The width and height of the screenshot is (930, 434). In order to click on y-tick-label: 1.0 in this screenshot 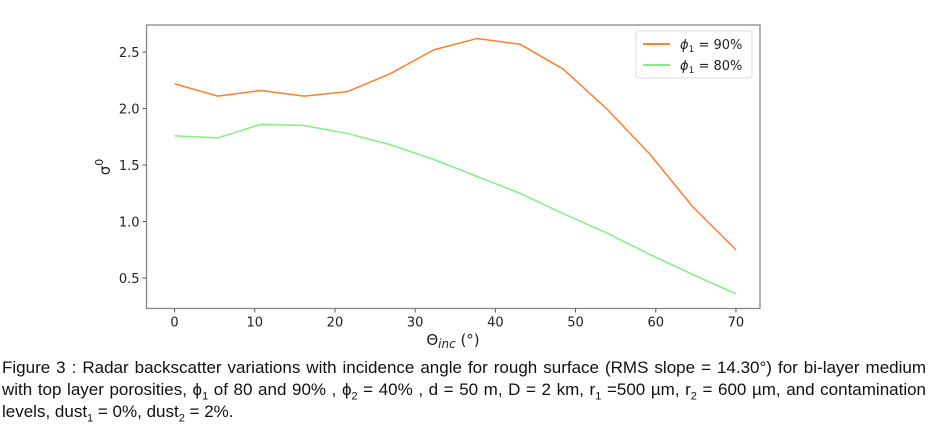, I will do `click(129, 223)`.